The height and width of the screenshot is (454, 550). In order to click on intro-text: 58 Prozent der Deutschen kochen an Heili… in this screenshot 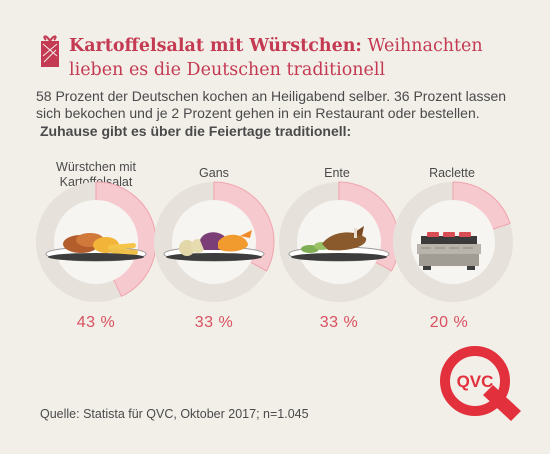, I will do `click(271, 104)`.